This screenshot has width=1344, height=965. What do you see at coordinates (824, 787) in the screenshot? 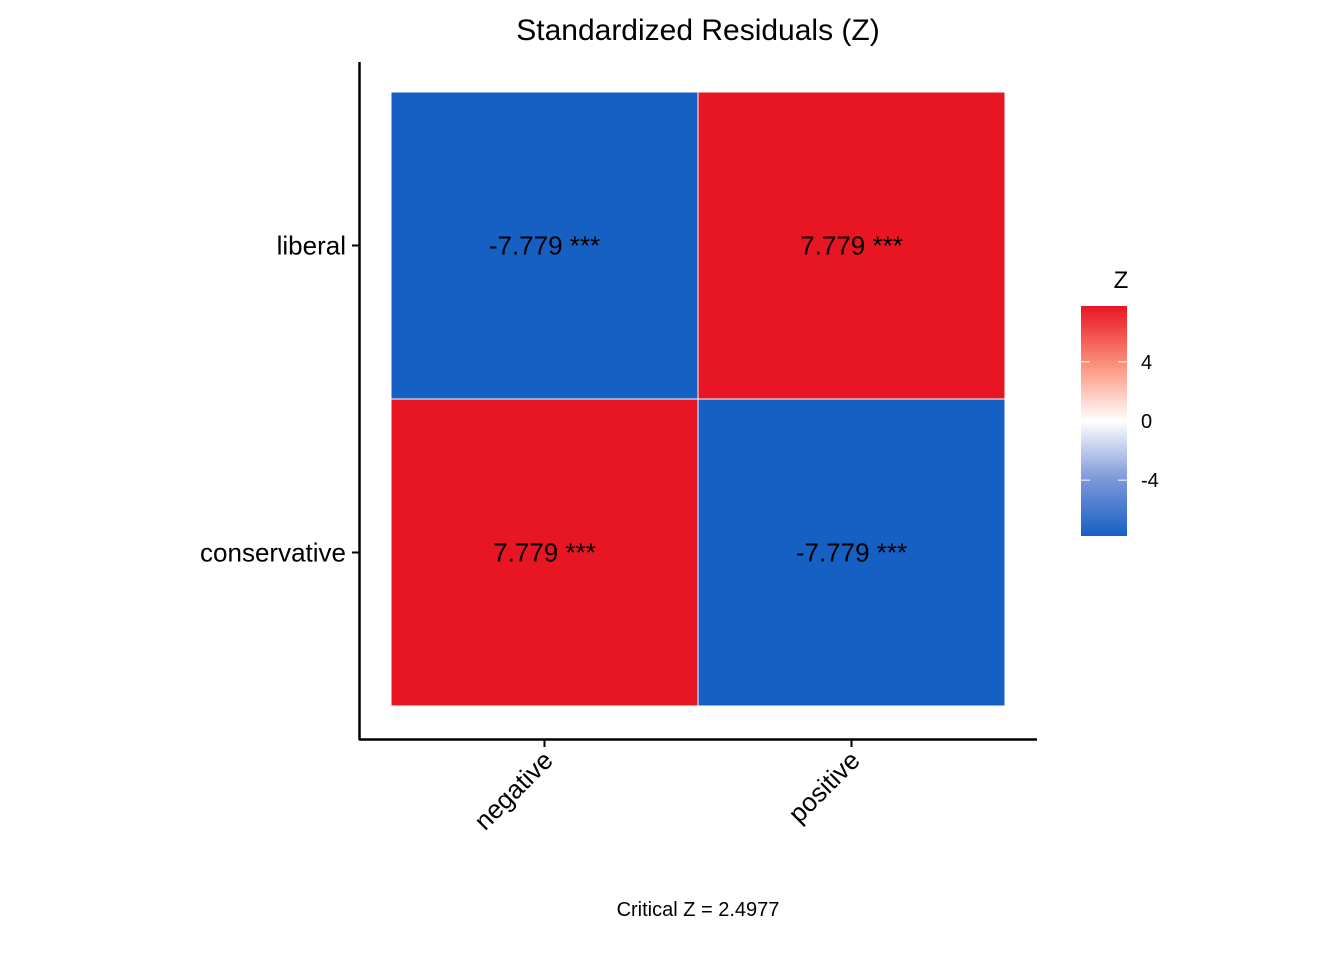
I see `x-tick-label: positive` at bounding box center [824, 787].